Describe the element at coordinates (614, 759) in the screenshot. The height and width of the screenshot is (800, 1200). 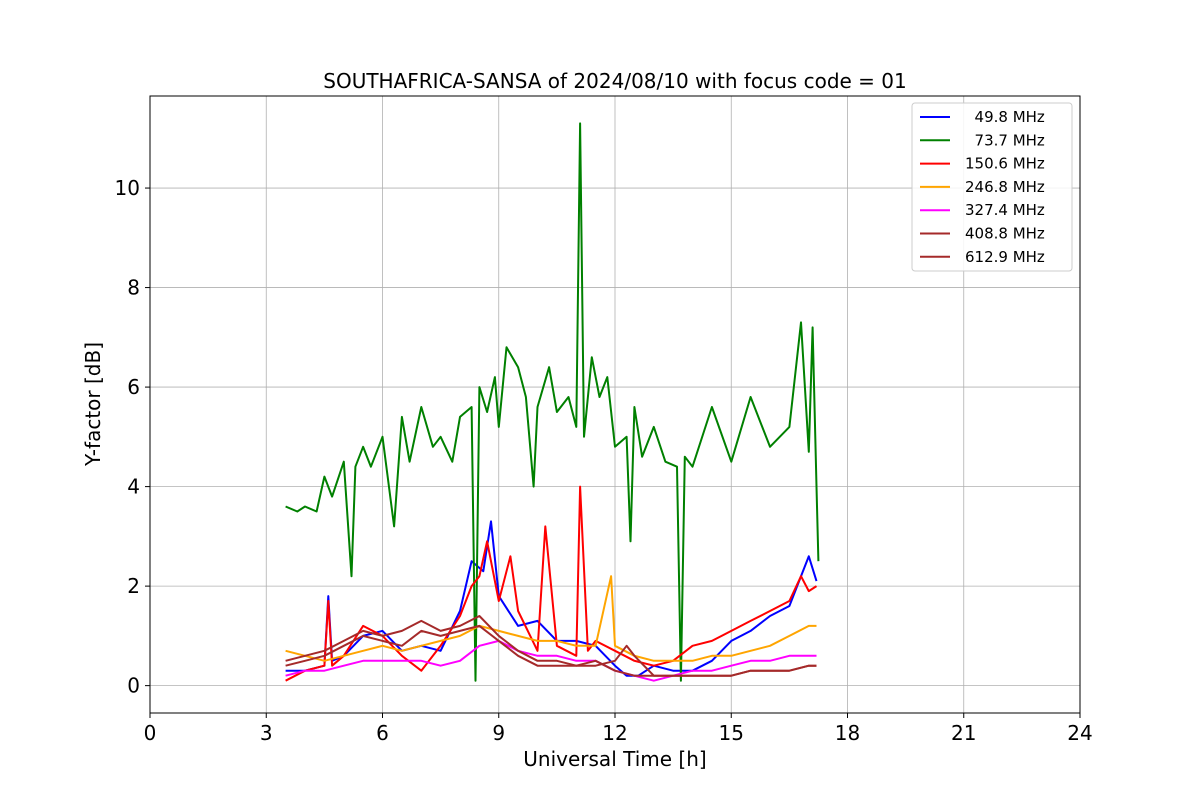
I see `x-axis-label: Universal Time [h]` at that location.